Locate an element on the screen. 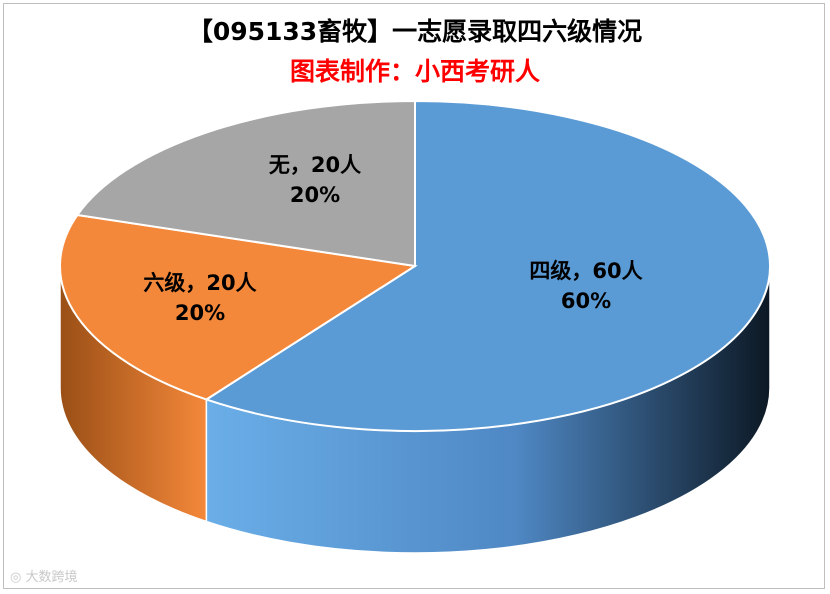 This screenshot has width=830, height=594. chart-title: 【095133畜牧】一志愿录取四六级情况 is located at coordinates (415, 31).